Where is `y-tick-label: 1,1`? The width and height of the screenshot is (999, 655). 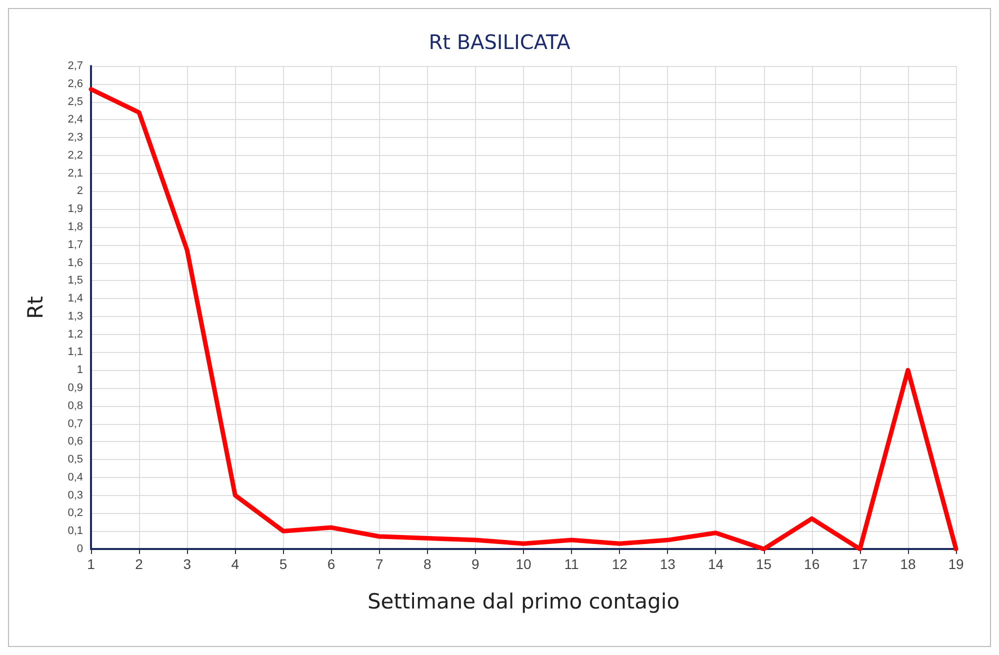 y-tick-label: 1,1 is located at coordinates (75, 352).